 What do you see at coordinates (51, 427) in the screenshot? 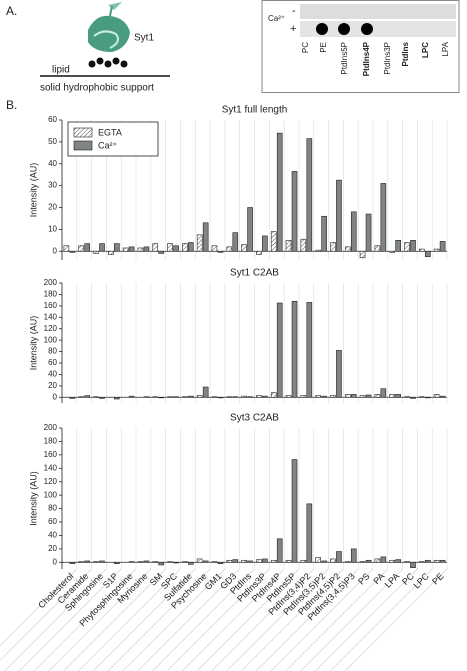
I see `y-tick-label: 200` at bounding box center [51, 427].